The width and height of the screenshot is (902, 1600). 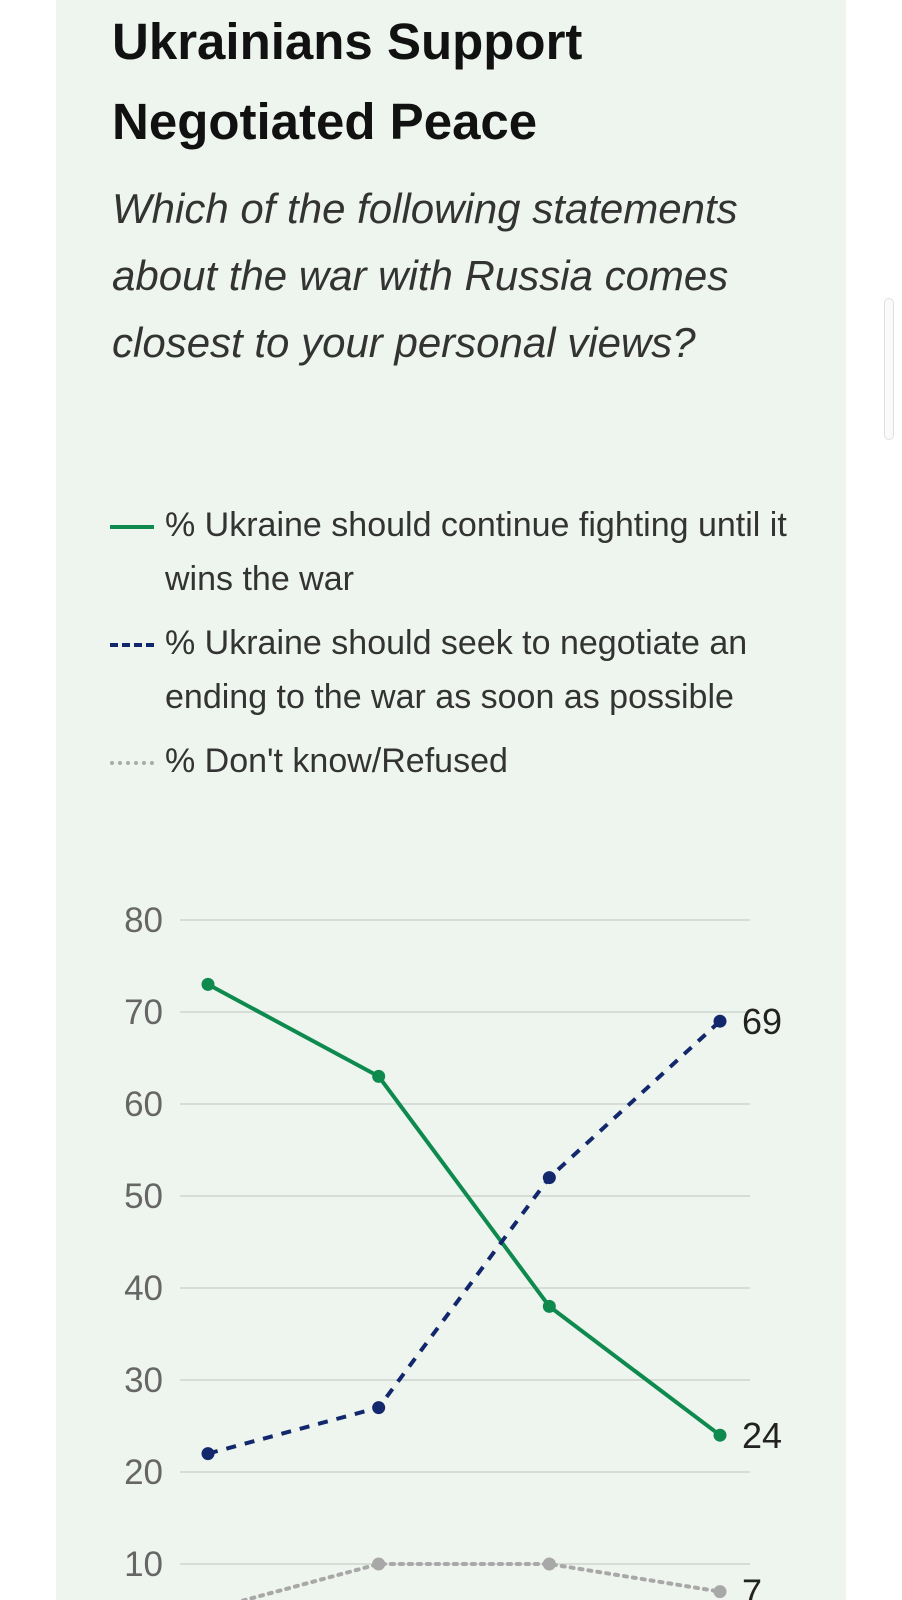 I want to click on series-2-end-label: 7, so click(x=752, y=1586).